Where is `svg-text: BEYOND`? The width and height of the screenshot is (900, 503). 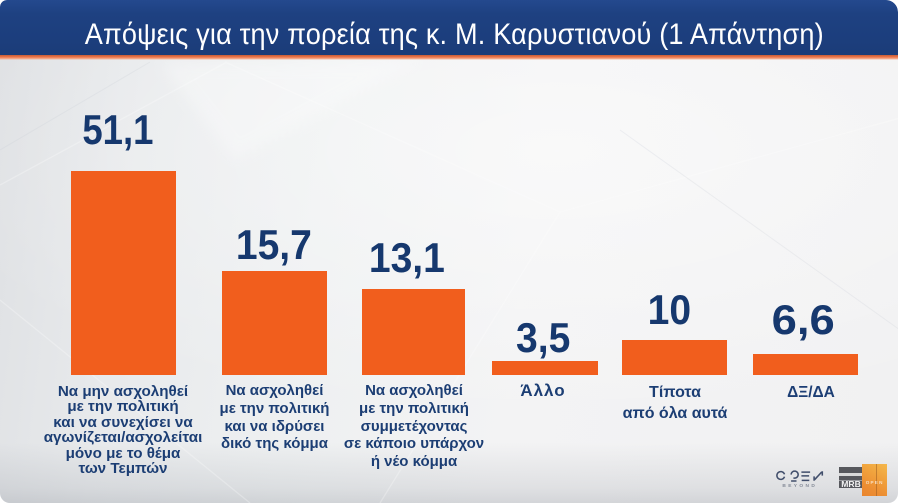
svg-text: BEYOND is located at coordinates (799, 486).